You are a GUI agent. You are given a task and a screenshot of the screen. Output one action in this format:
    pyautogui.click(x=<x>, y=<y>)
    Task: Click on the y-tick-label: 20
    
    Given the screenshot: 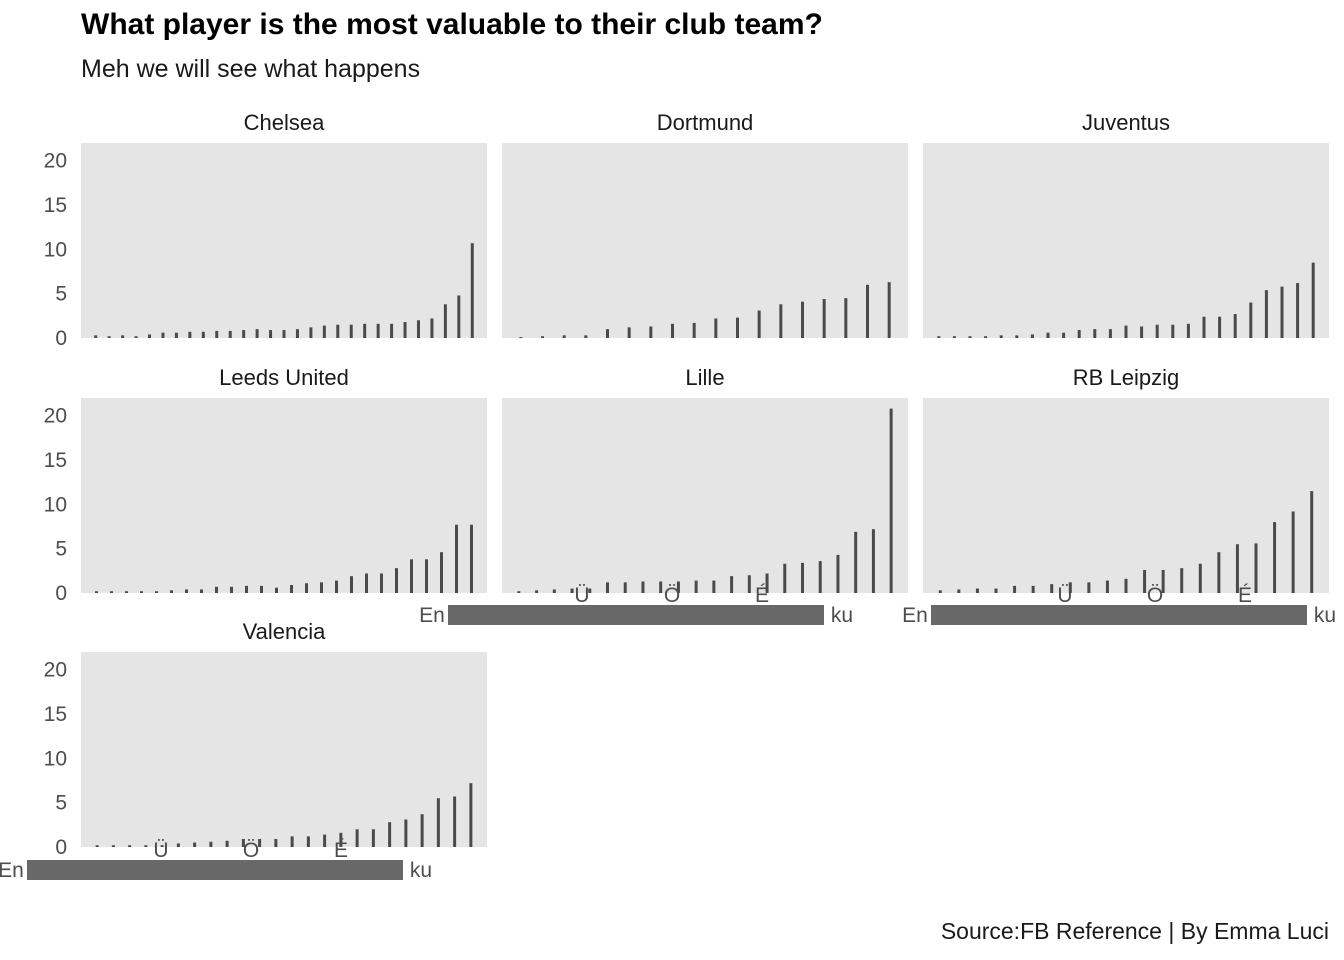 What is the action you would take?
    pyautogui.click(x=55, y=161)
    